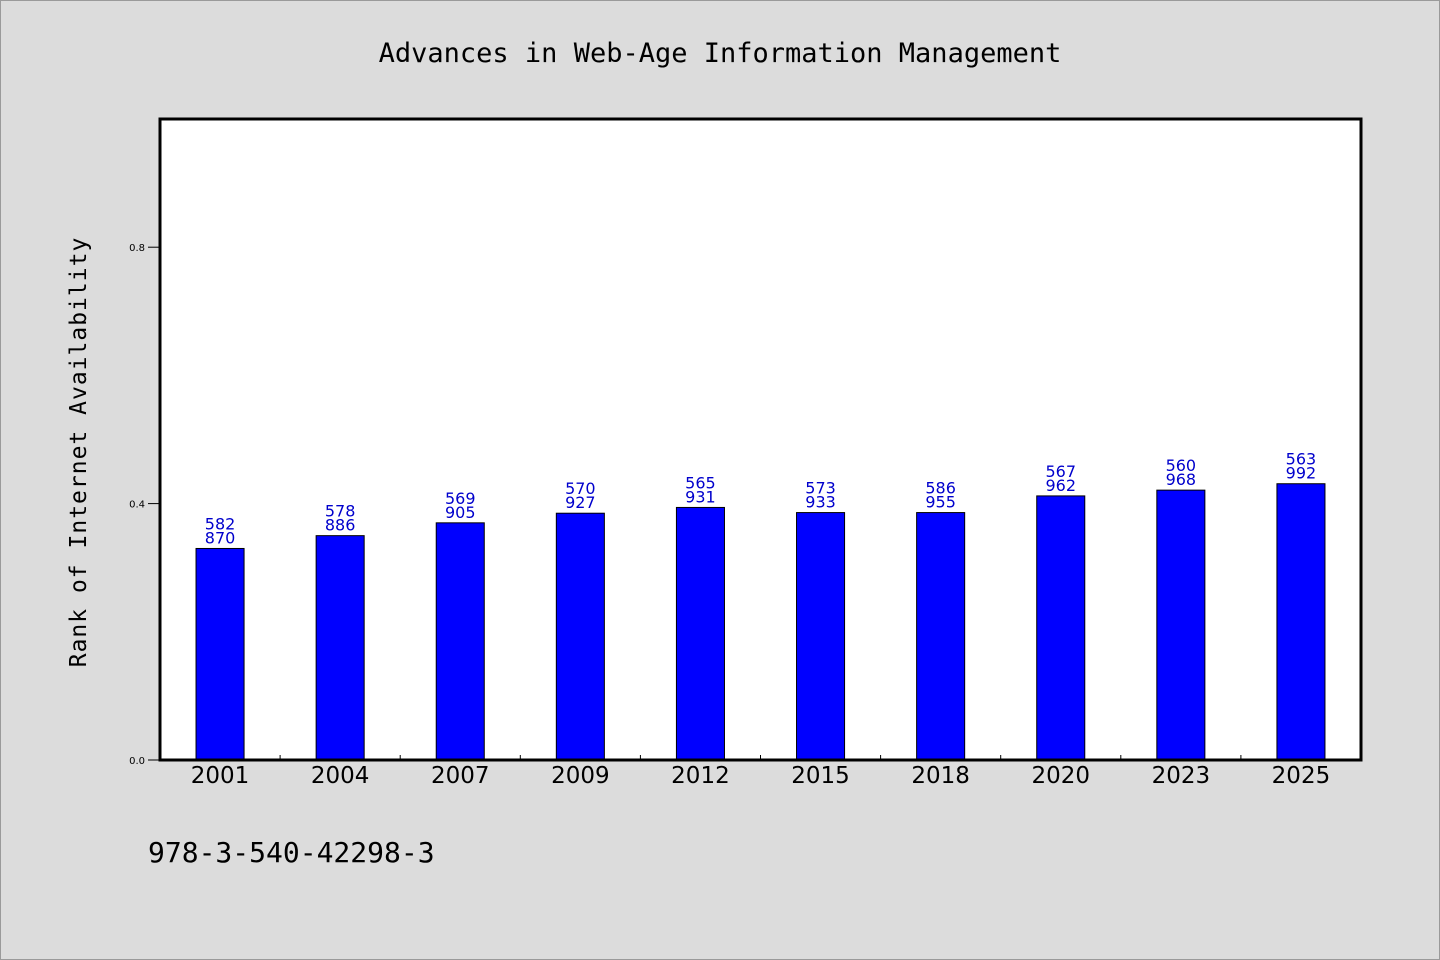  Describe the element at coordinates (460, 512) in the screenshot. I see `data-label-bottom-2007: 905` at that location.